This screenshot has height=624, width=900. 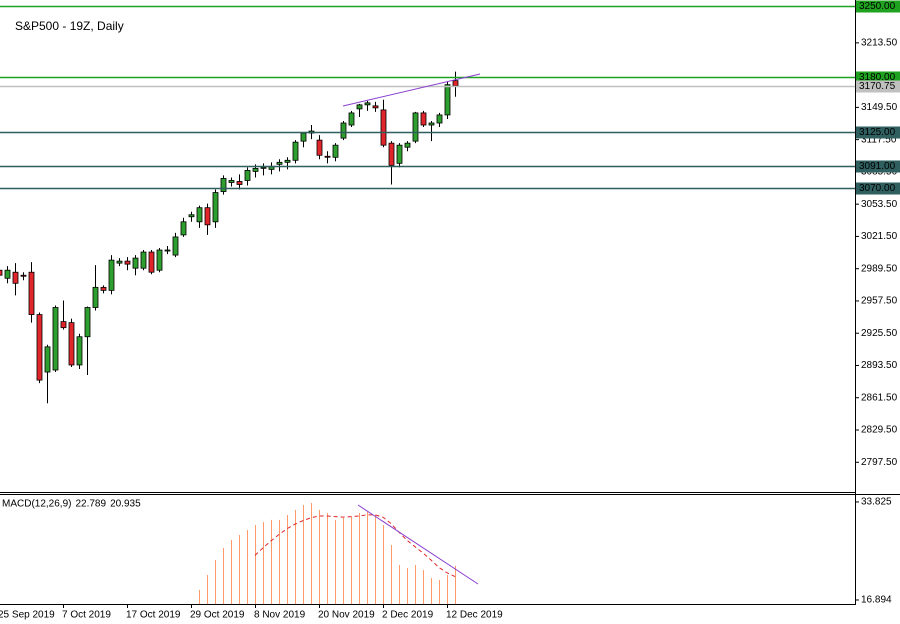 I want to click on level-label: 3125.00, so click(x=877, y=132).